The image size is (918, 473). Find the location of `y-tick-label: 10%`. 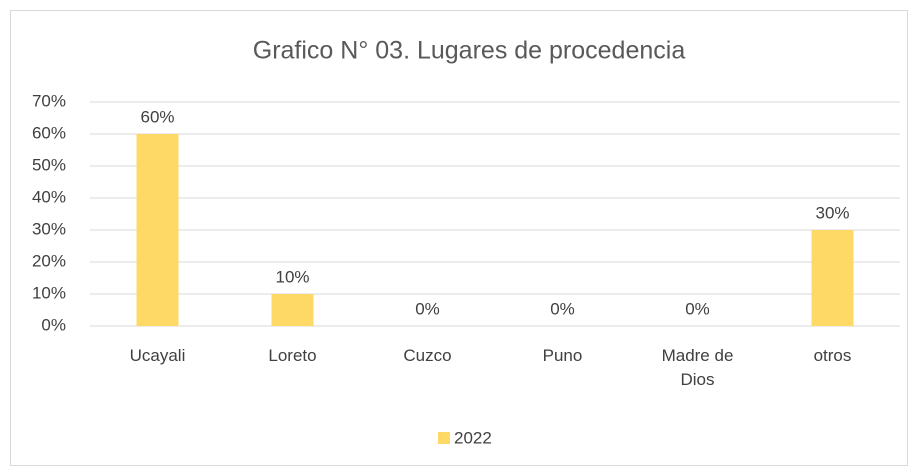

y-tick-label: 10% is located at coordinates (49, 292).